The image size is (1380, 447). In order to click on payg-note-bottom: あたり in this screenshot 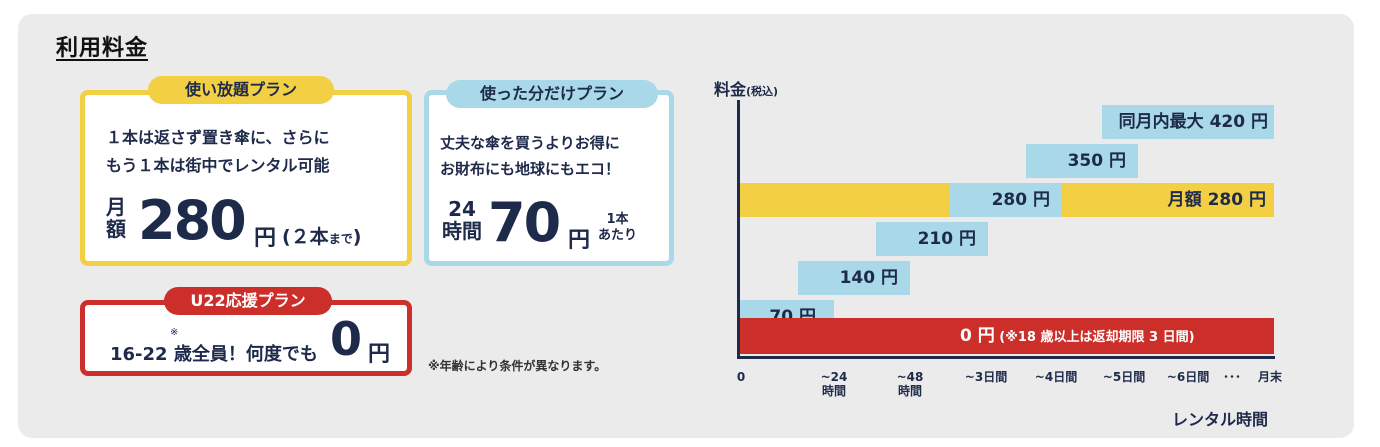, I will do `click(618, 235)`.